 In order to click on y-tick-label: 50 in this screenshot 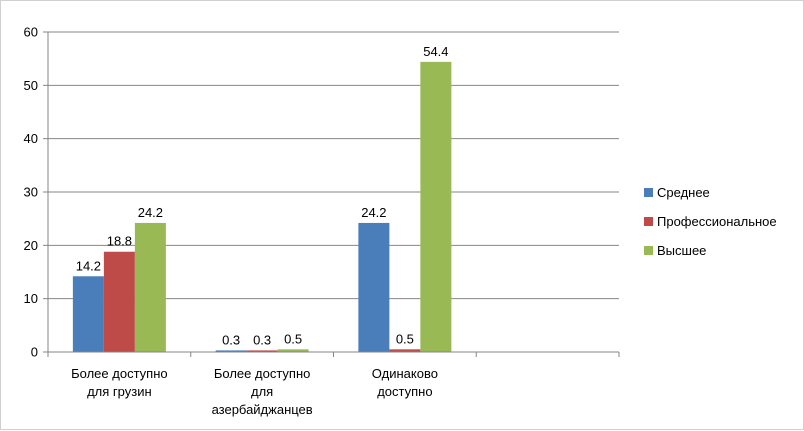, I will do `click(31, 85)`.